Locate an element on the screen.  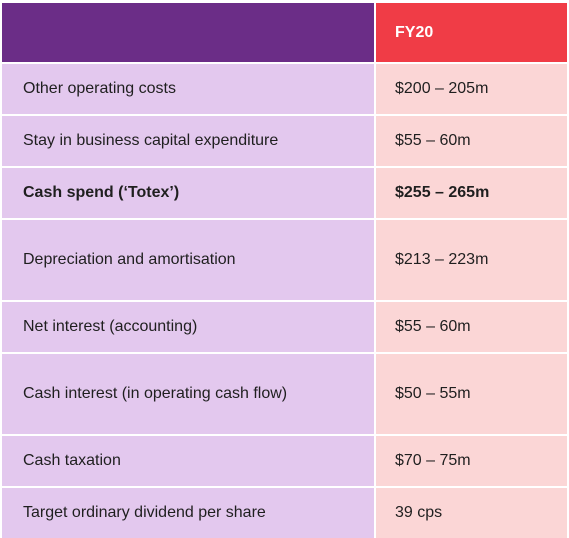
row-label: Net interest (accounting) is located at coordinates (189, 327).